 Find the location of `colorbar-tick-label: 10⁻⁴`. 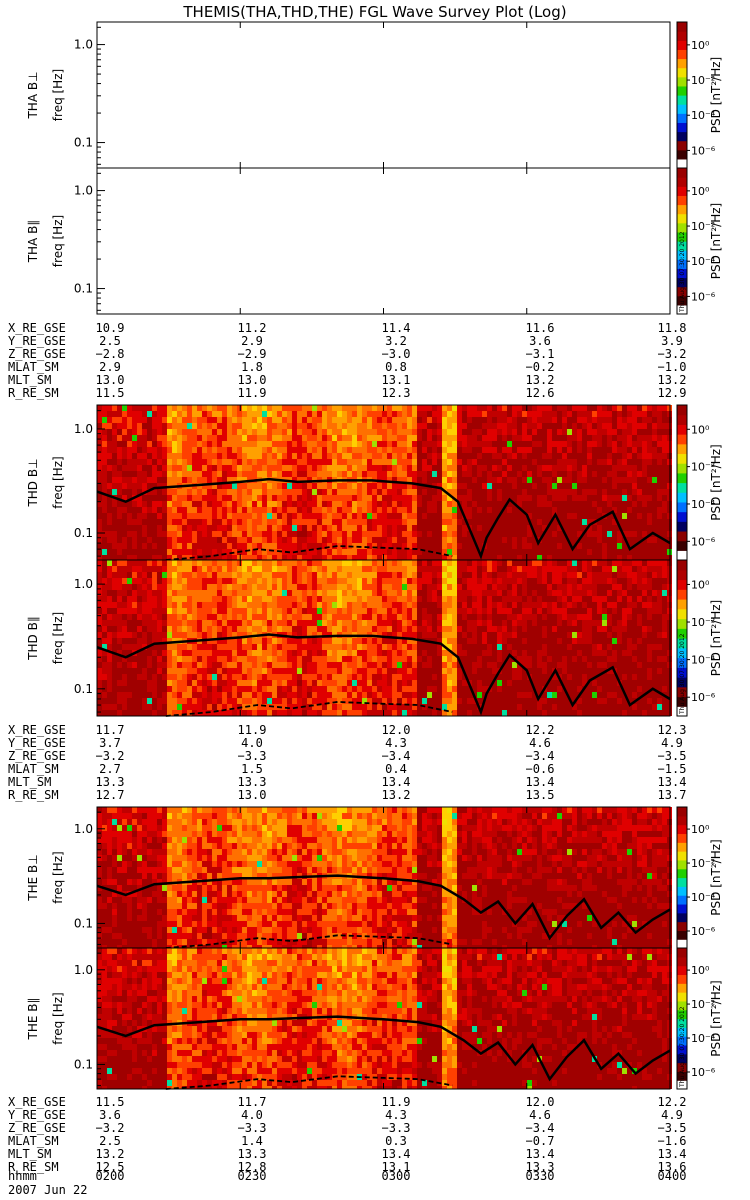

colorbar-tick-label: 10⁻⁴ is located at coordinates (703, 504).